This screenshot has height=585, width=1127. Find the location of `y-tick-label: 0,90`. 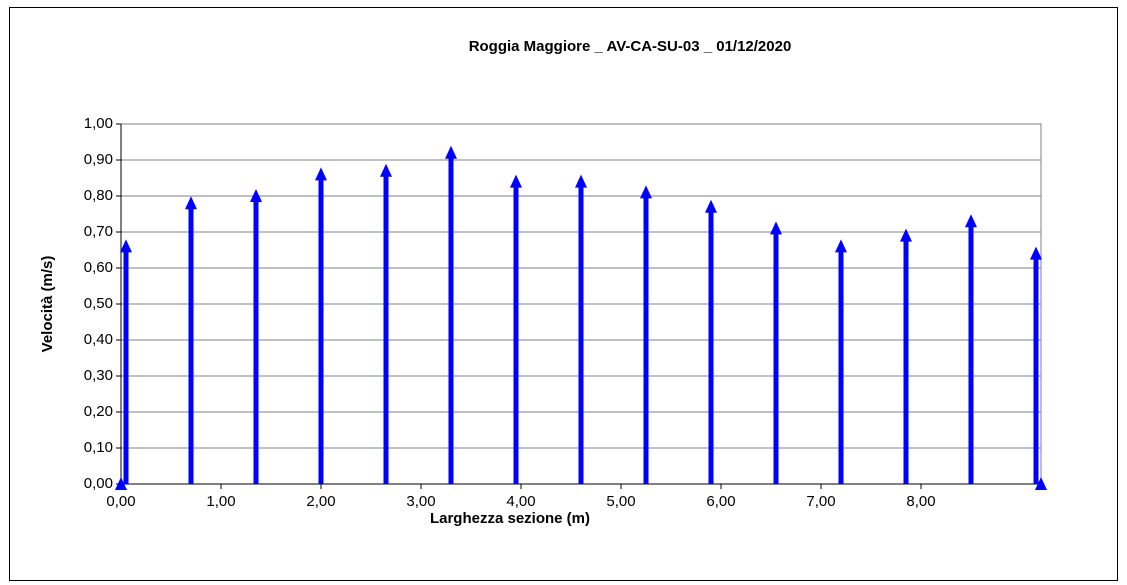

y-tick-label: 0,90 is located at coordinates (98, 159).